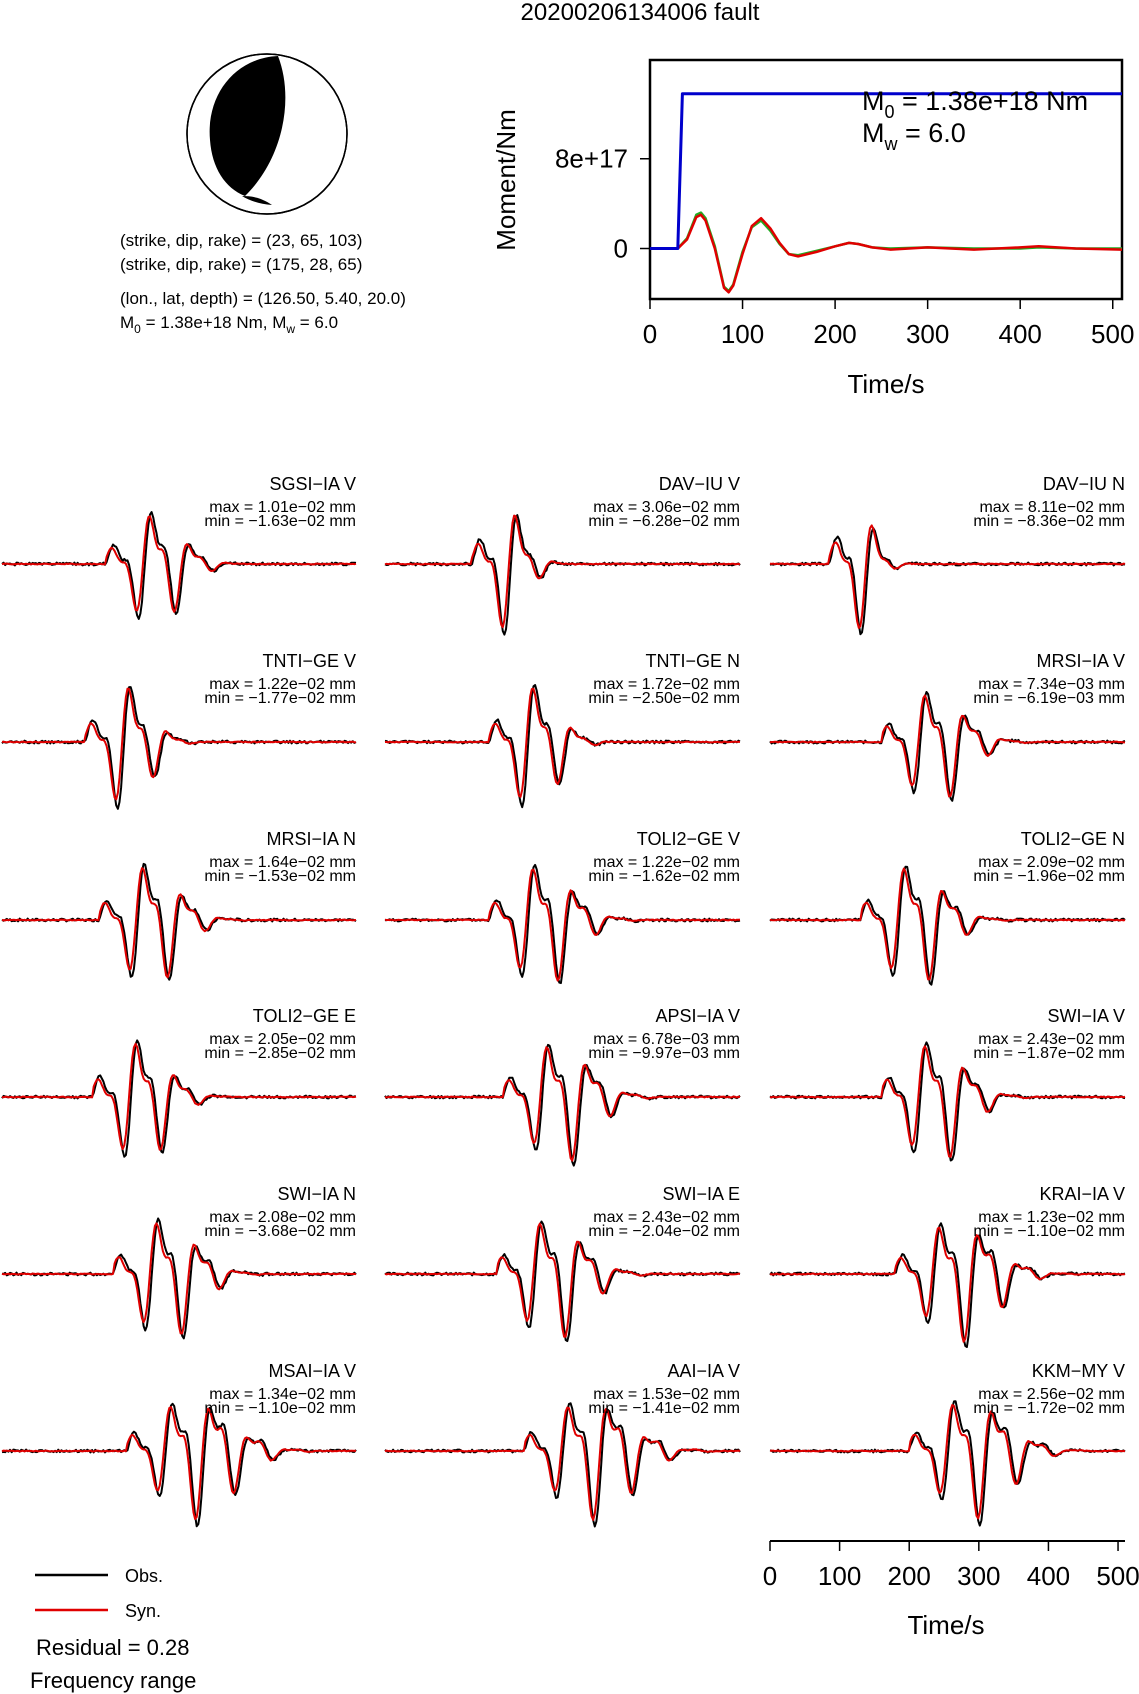  What do you see at coordinates (1049, 876) in the screenshot?
I see `trace-min-label: min = −1.96e−02 mm` at bounding box center [1049, 876].